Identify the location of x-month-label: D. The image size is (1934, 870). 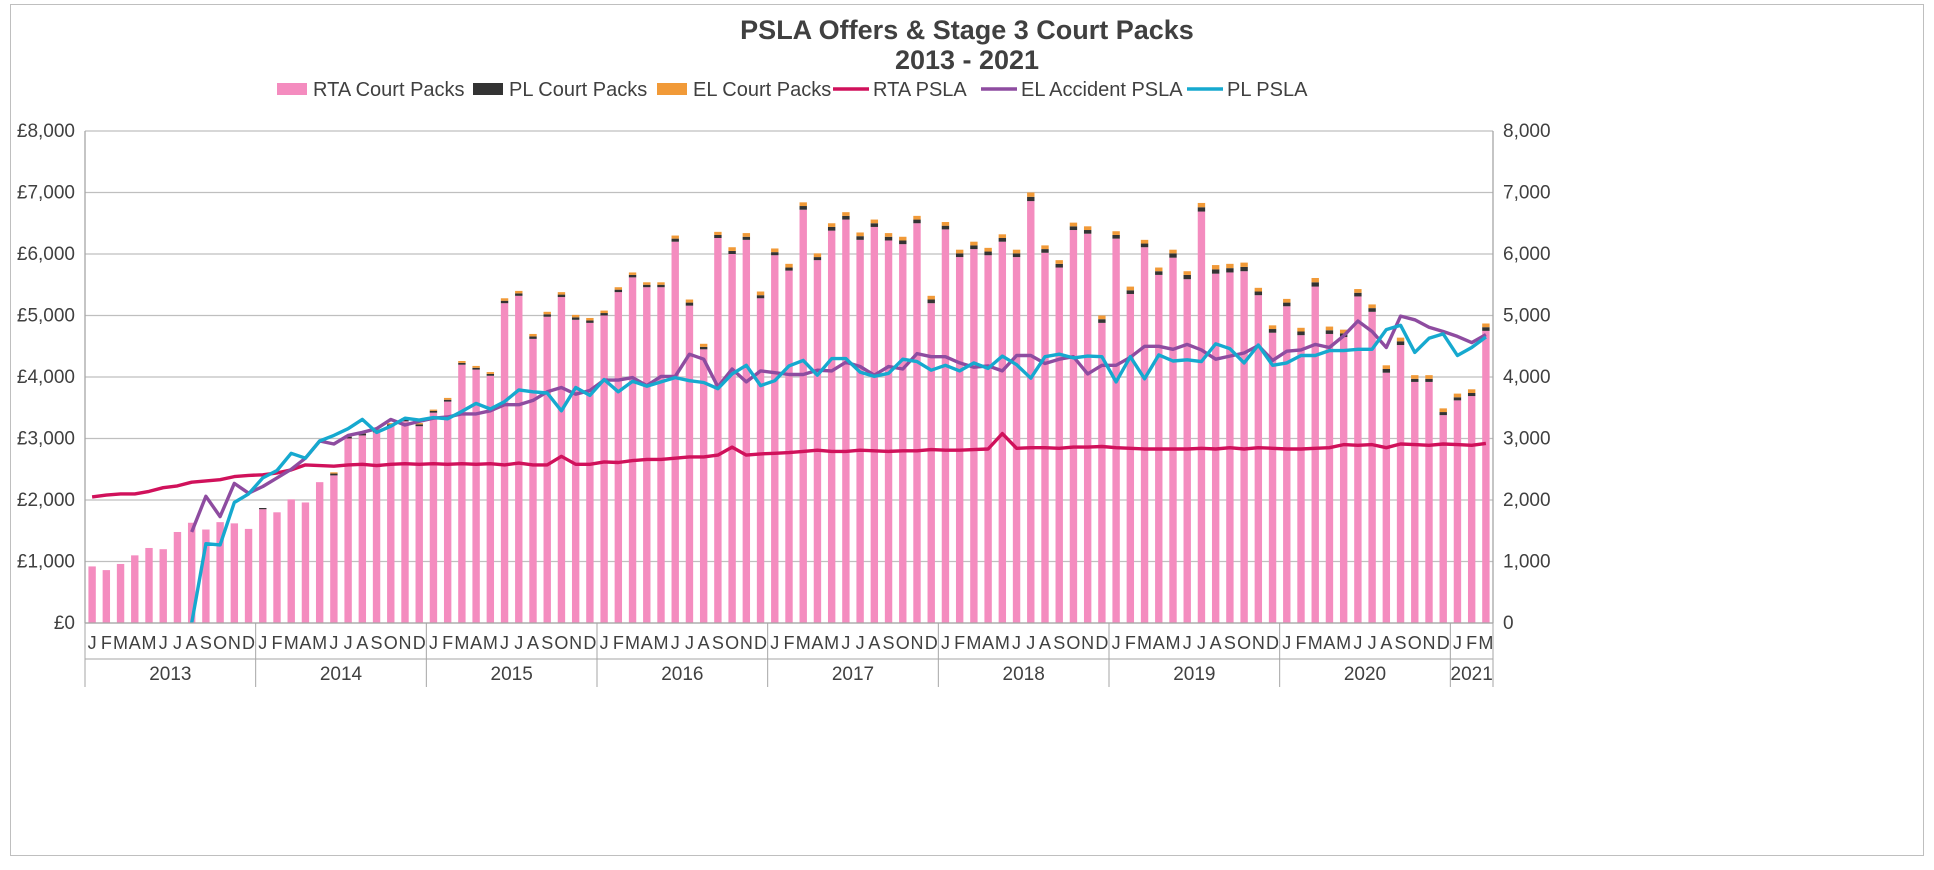
(931, 643).